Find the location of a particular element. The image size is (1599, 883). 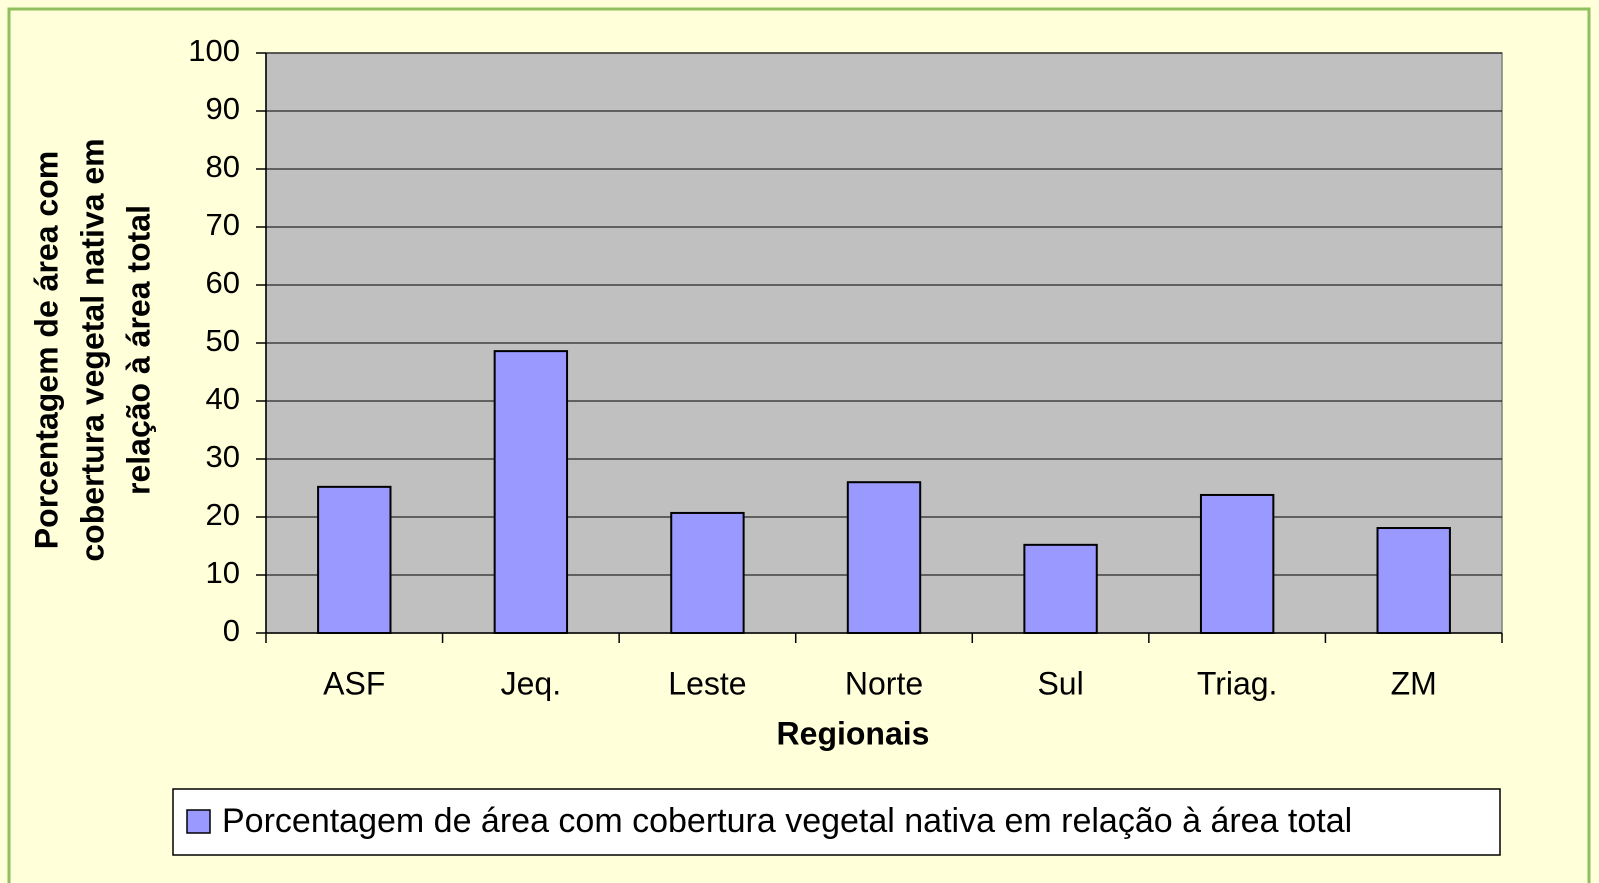

y-tick-label: 50 is located at coordinates (223, 340).